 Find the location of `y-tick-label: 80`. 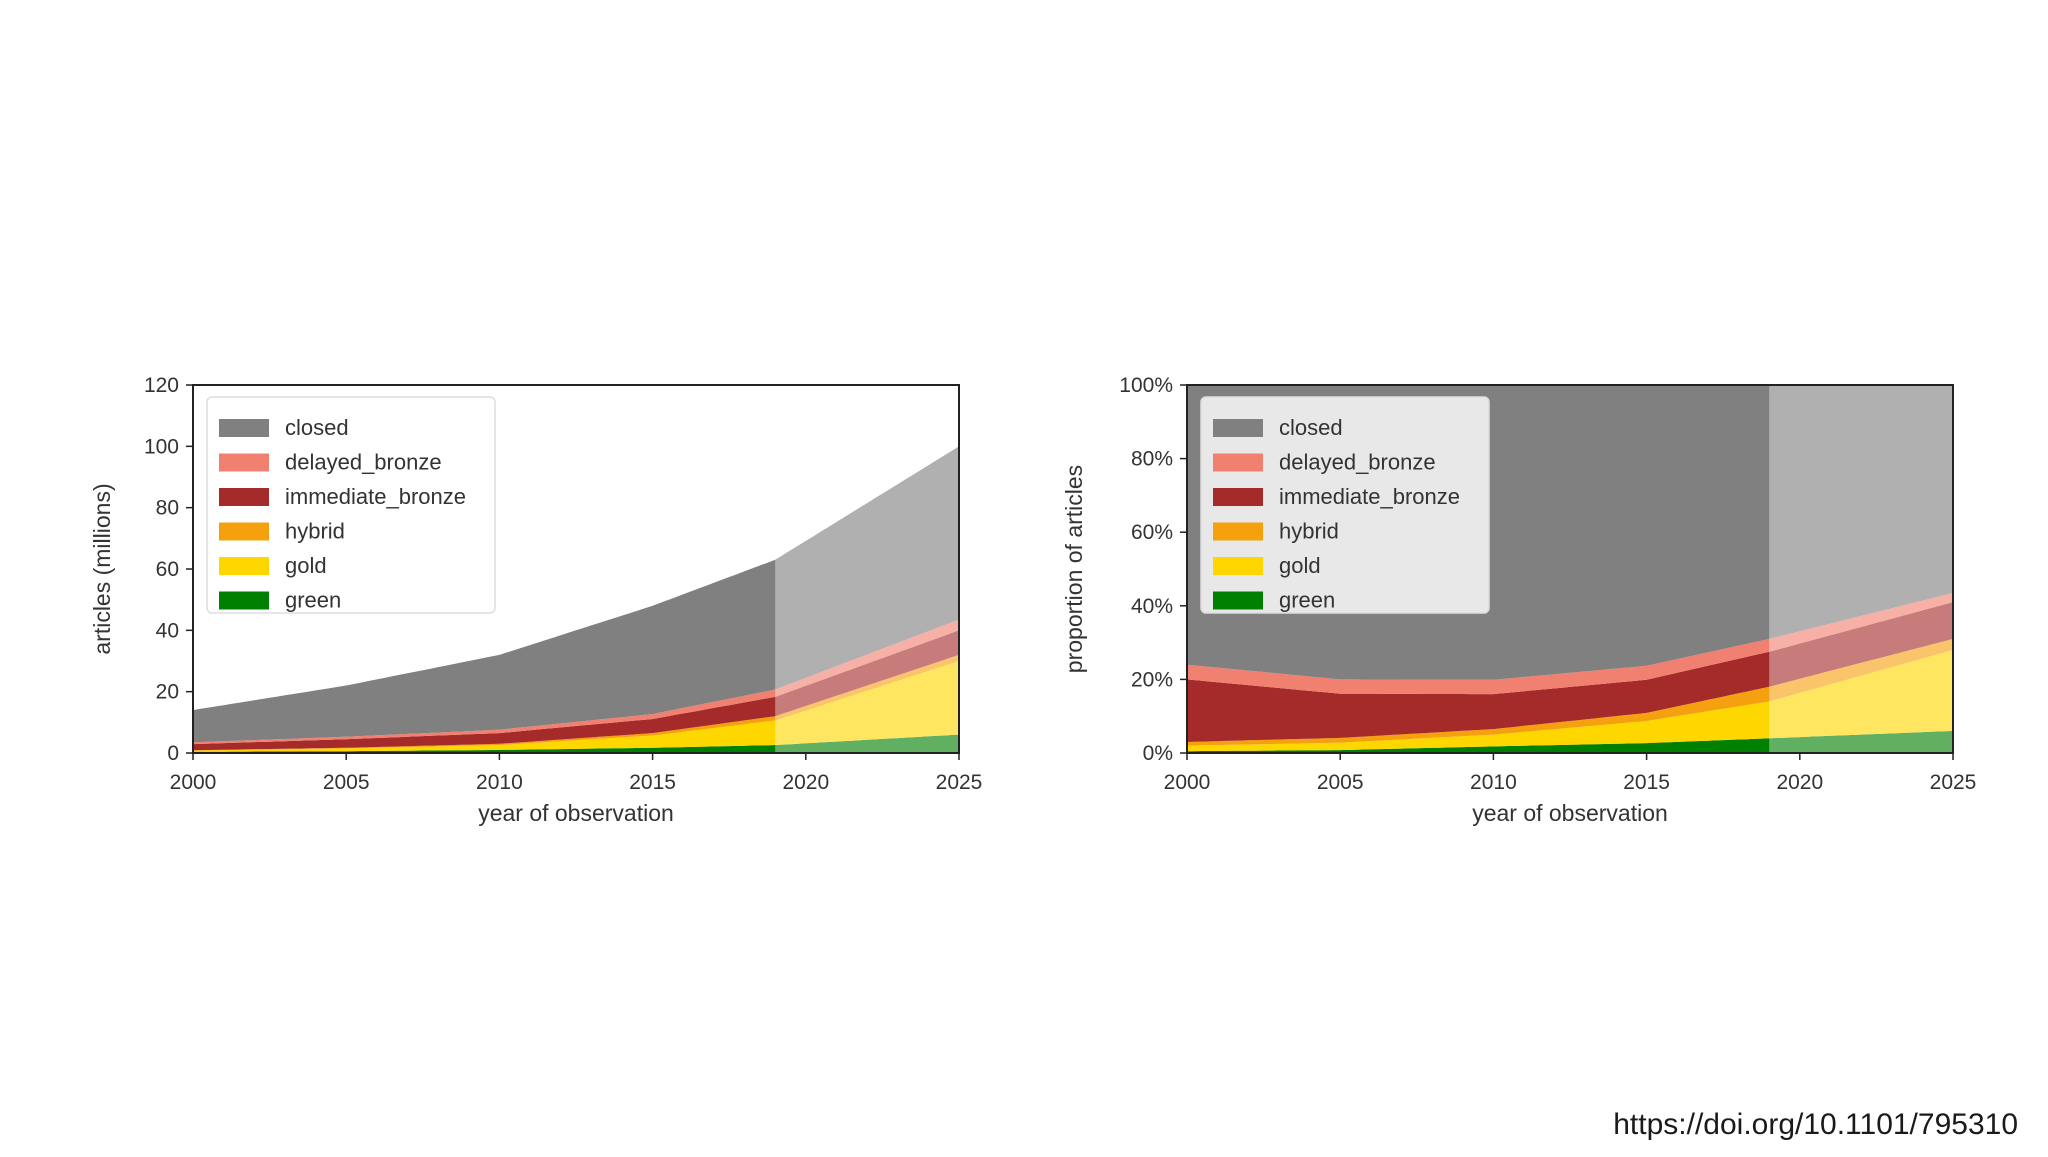

y-tick-label: 80 is located at coordinates (167, 508).